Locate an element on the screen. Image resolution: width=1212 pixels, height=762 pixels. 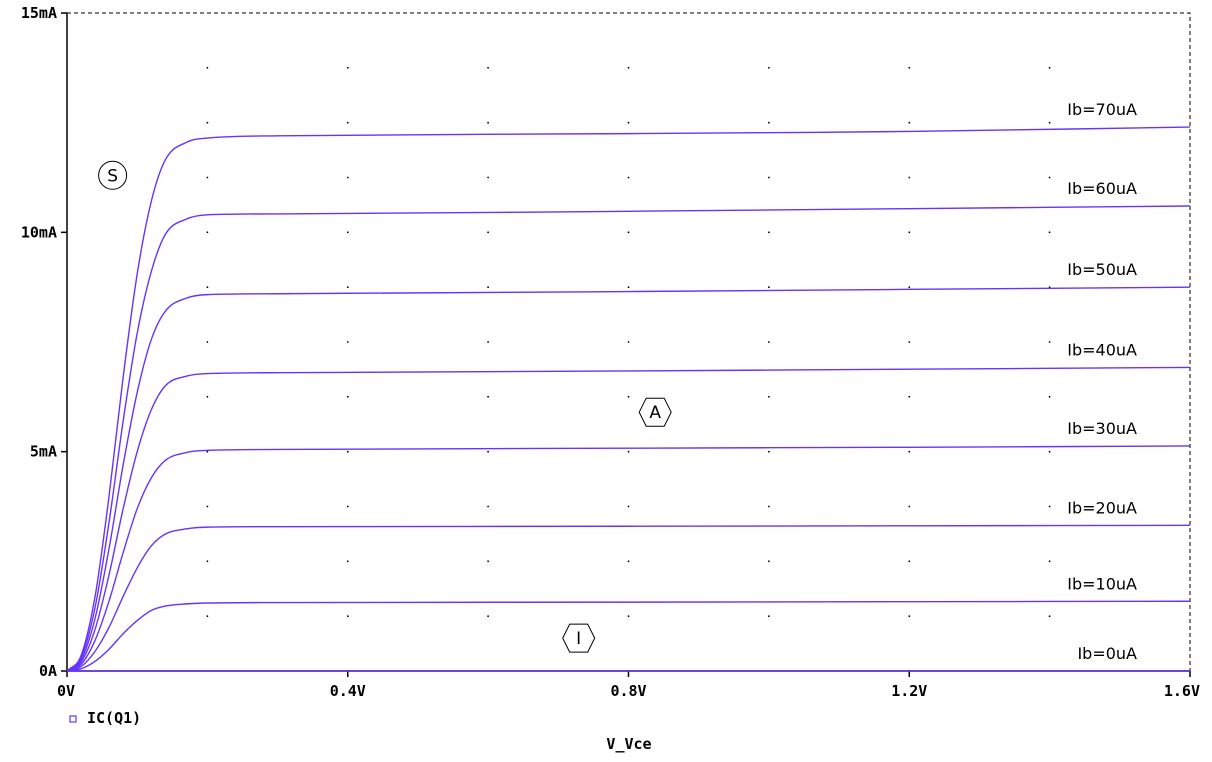
x-tick-label: 0.4V is located at coordinates (348, 691).